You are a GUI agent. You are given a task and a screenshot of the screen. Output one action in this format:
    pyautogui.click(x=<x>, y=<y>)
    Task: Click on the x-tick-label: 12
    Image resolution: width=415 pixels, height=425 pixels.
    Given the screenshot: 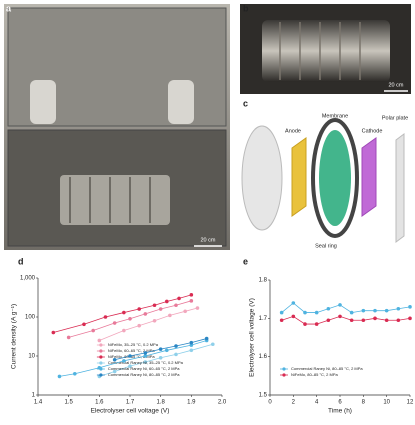 What is the action you would take?
    pyautogui.click(x=410, y=403)
    